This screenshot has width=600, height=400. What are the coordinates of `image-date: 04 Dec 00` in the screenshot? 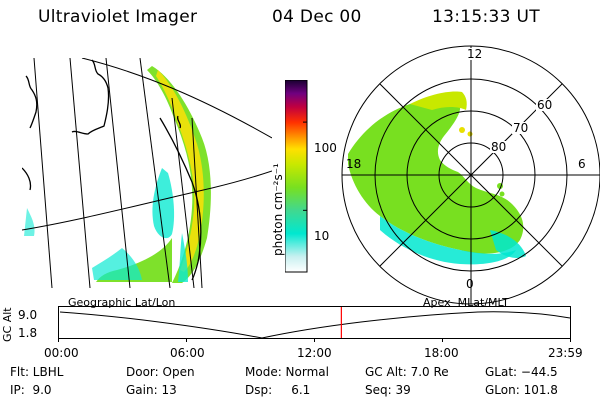 It's located at (317, 17).